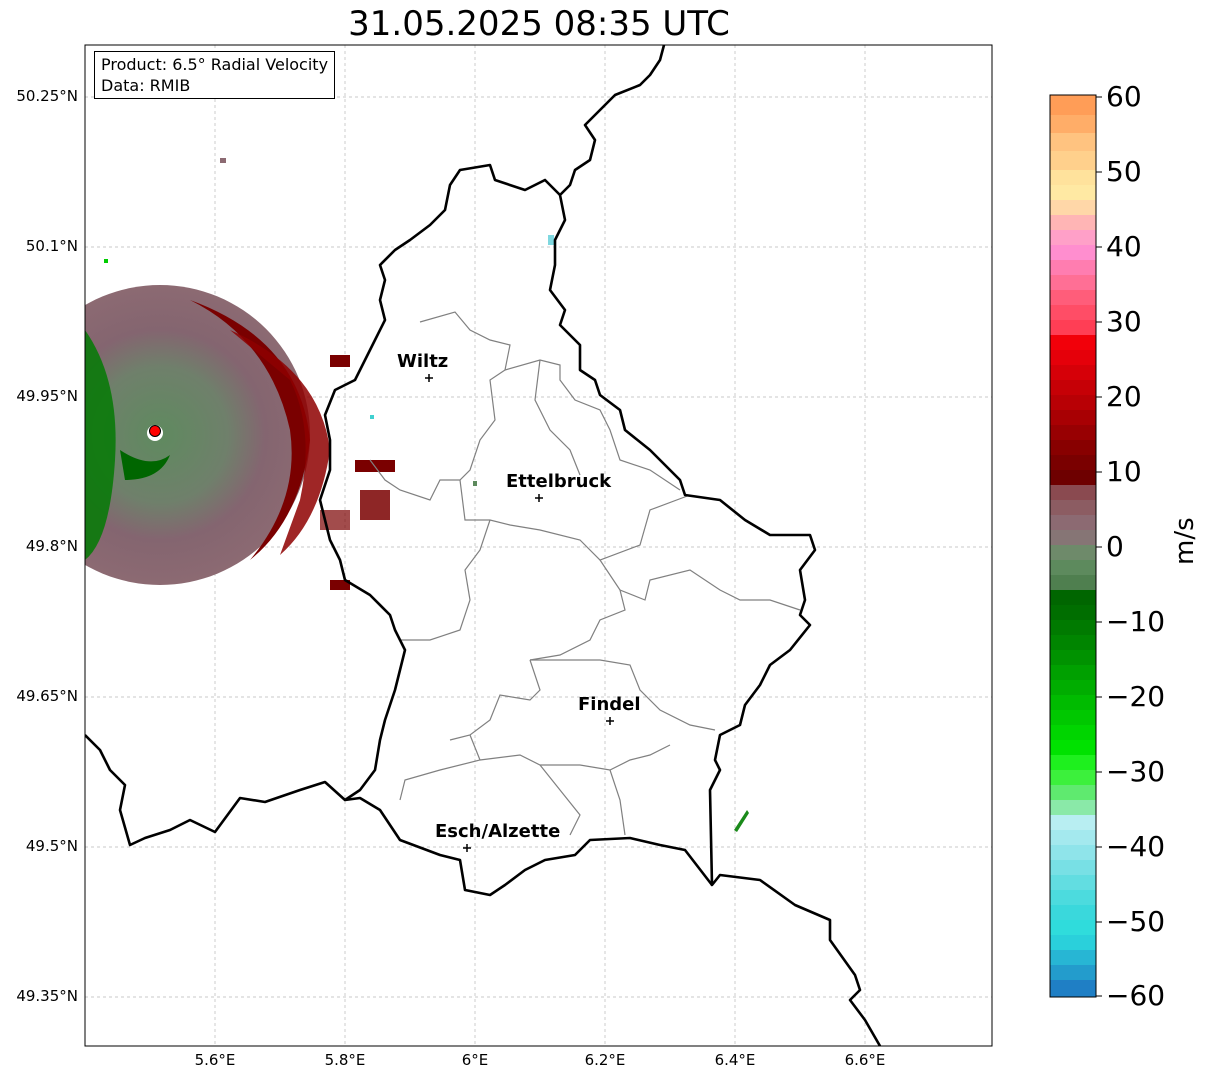 Image resolution: width=1207 pixels, height=1081 pixels. I want to click on lon-label: 5.8°E, so click(345, 1060).